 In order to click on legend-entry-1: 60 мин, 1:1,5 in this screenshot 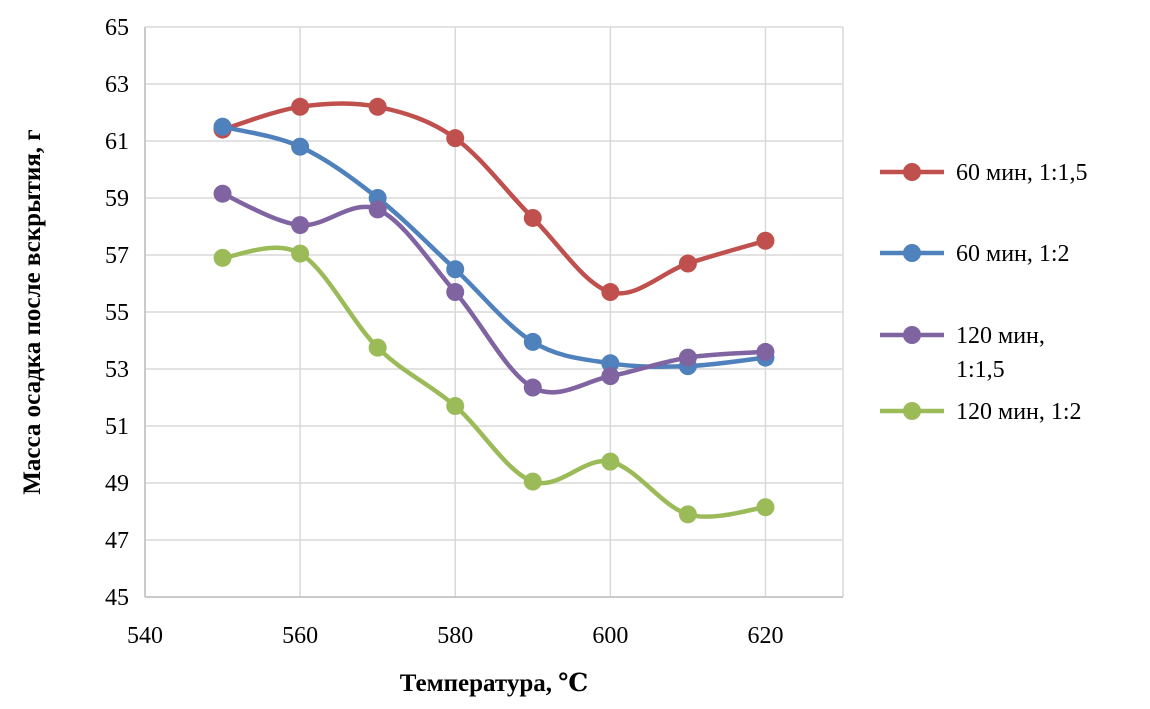, I will do `click(984, 173)`.